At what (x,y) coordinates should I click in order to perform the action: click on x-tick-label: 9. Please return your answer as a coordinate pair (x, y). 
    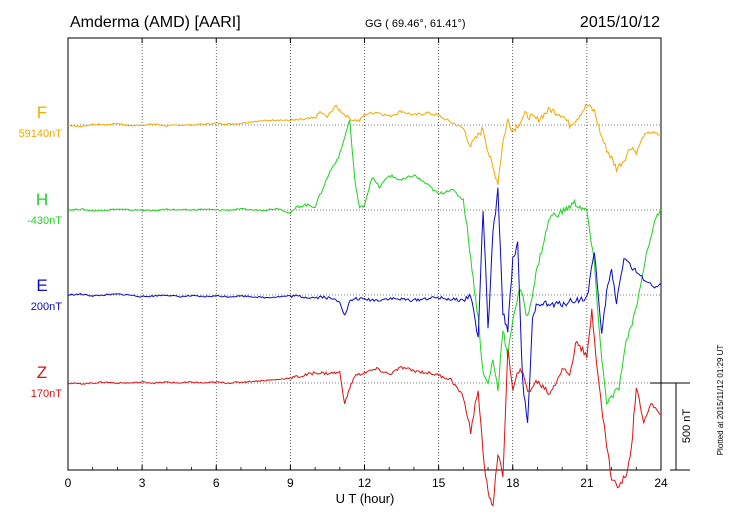
    Looking at the image, I should click on (290, 483).